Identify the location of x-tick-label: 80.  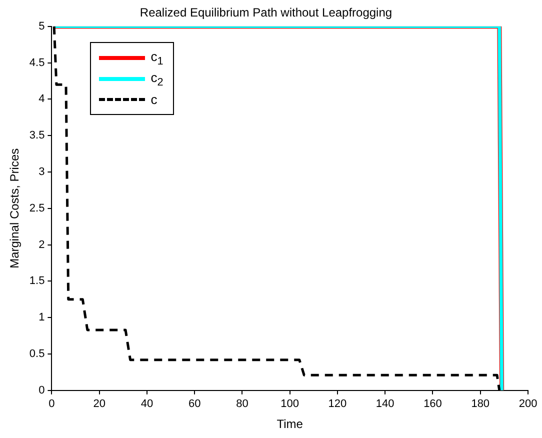
(242, 404).